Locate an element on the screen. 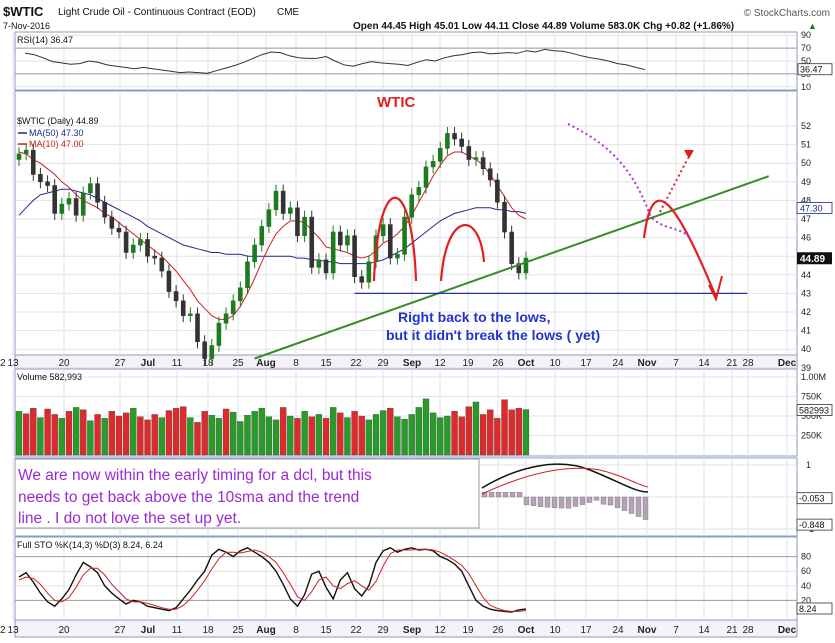  rsi-tick-label: 90 is located at coordinates (806, 35).